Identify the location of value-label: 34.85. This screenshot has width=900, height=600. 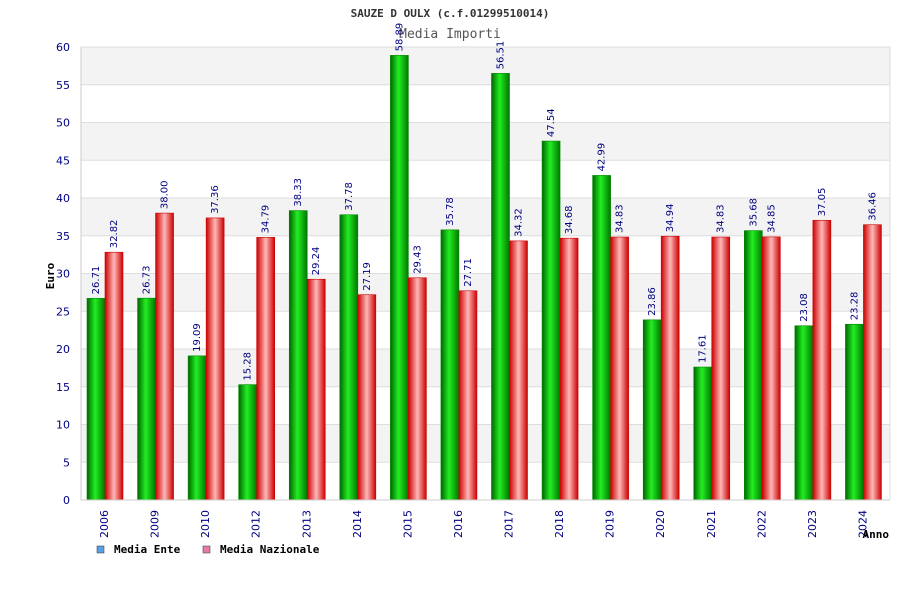
(771, 218).